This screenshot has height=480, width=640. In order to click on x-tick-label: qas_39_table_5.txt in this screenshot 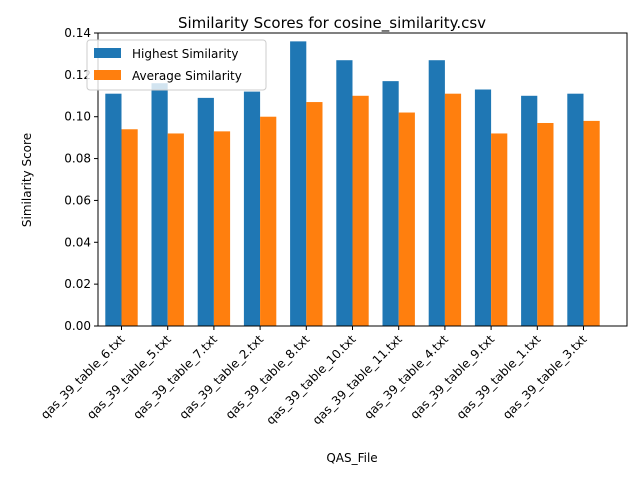, I will do `click(129, 377)`.